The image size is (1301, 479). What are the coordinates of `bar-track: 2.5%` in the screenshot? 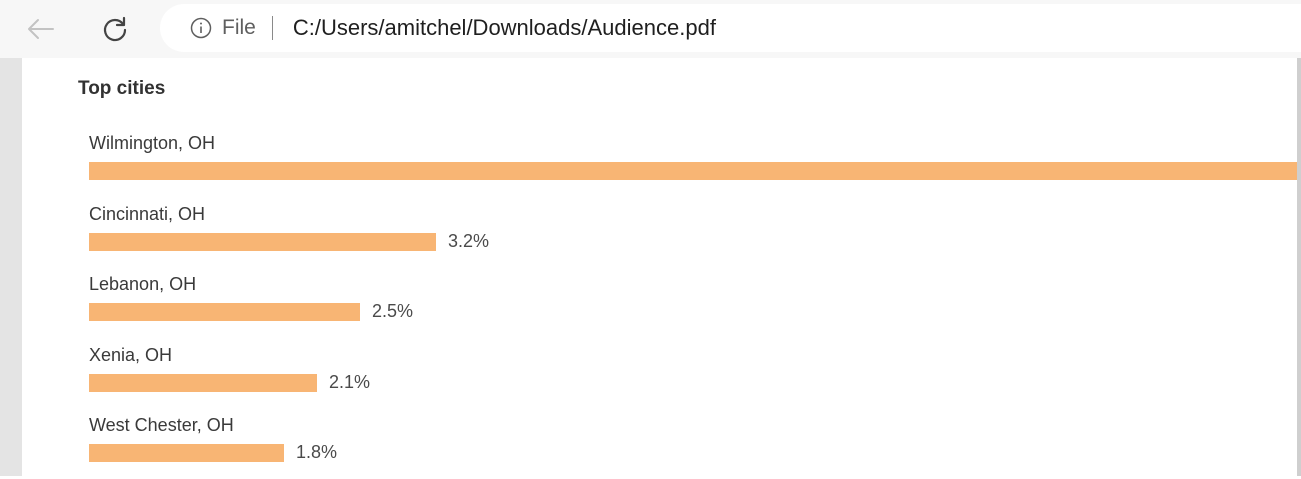 It's located at (693, 311).